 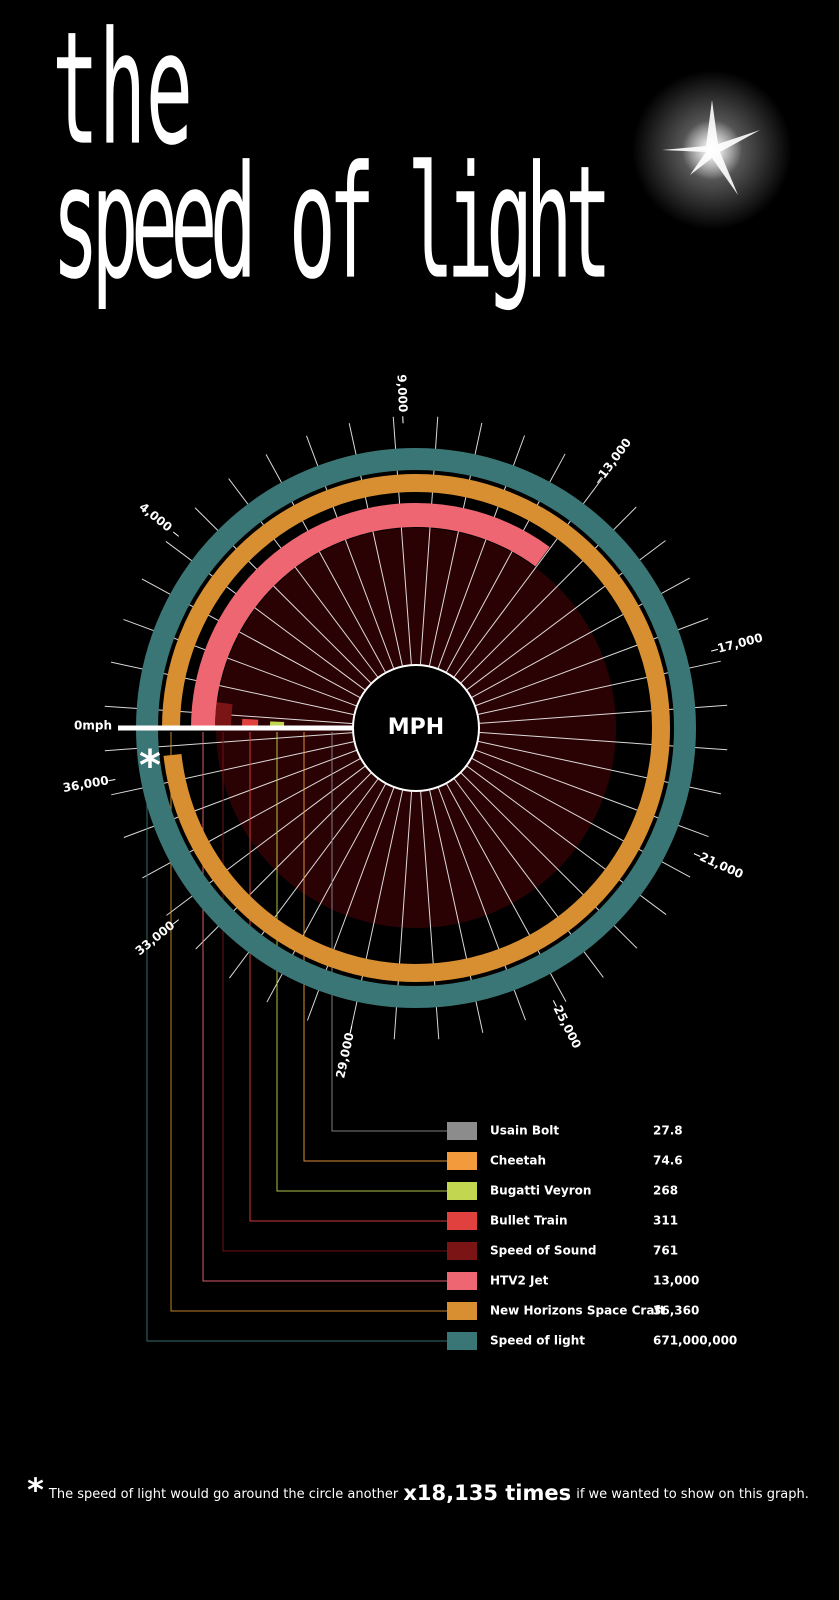 What do you see at coordinates (519, 1281) in the screenshot?
I see `legend-label: HTV2 Jet` at bounding box center [519, 1281].